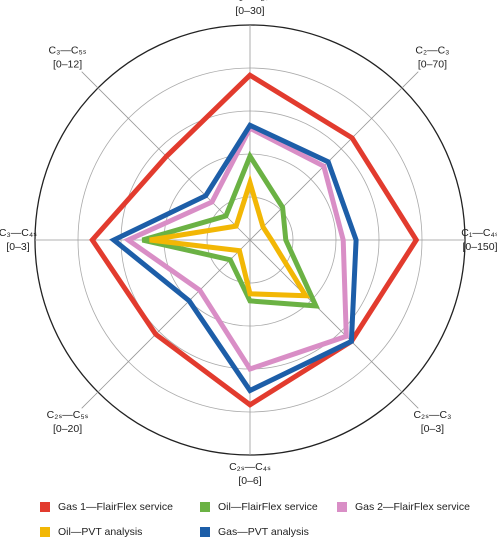  I want to click on axis-label: C₂—C₃, so click(432, 50).